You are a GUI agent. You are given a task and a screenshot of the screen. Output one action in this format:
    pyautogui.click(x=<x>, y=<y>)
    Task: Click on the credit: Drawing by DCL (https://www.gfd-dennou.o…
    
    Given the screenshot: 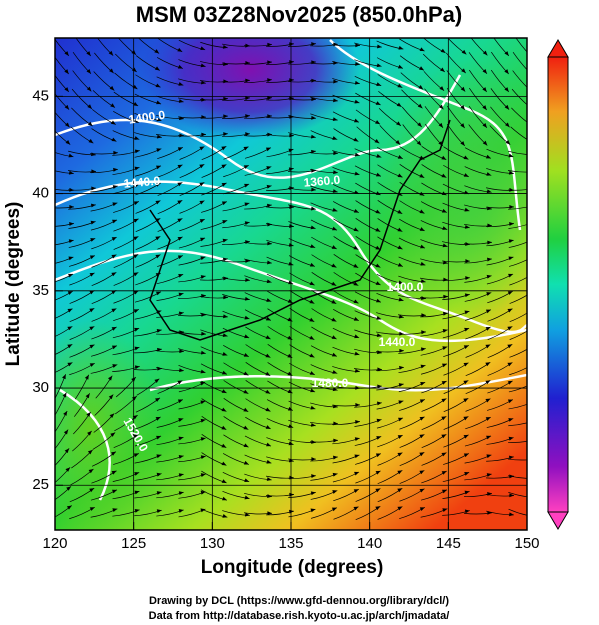 What is the action you would take?
    pyautogui.click(x=299, y=601)
    